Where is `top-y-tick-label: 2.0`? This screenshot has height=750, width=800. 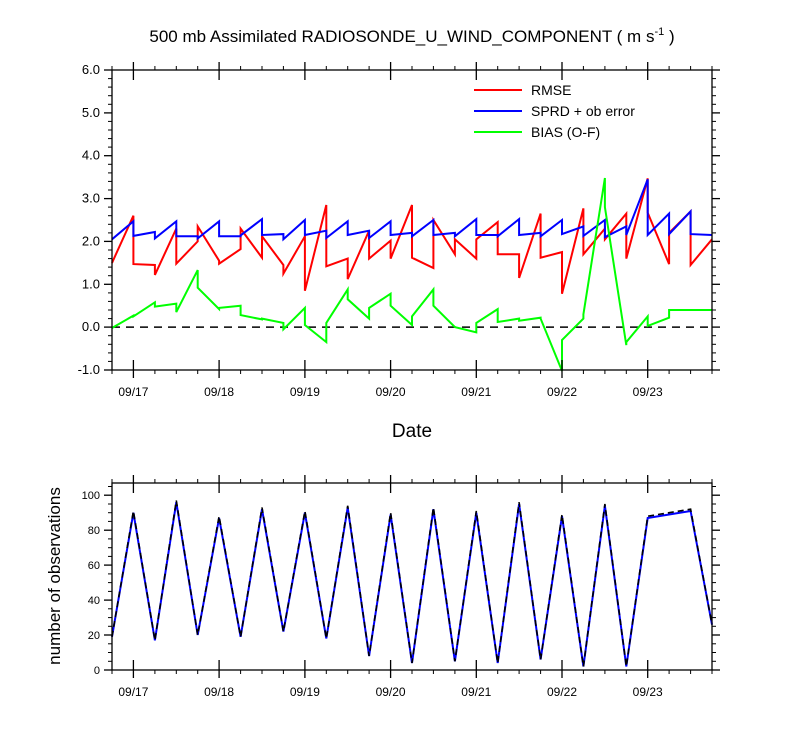 top-y-tick-label: 2.0 is located at coordinates (91, 240).